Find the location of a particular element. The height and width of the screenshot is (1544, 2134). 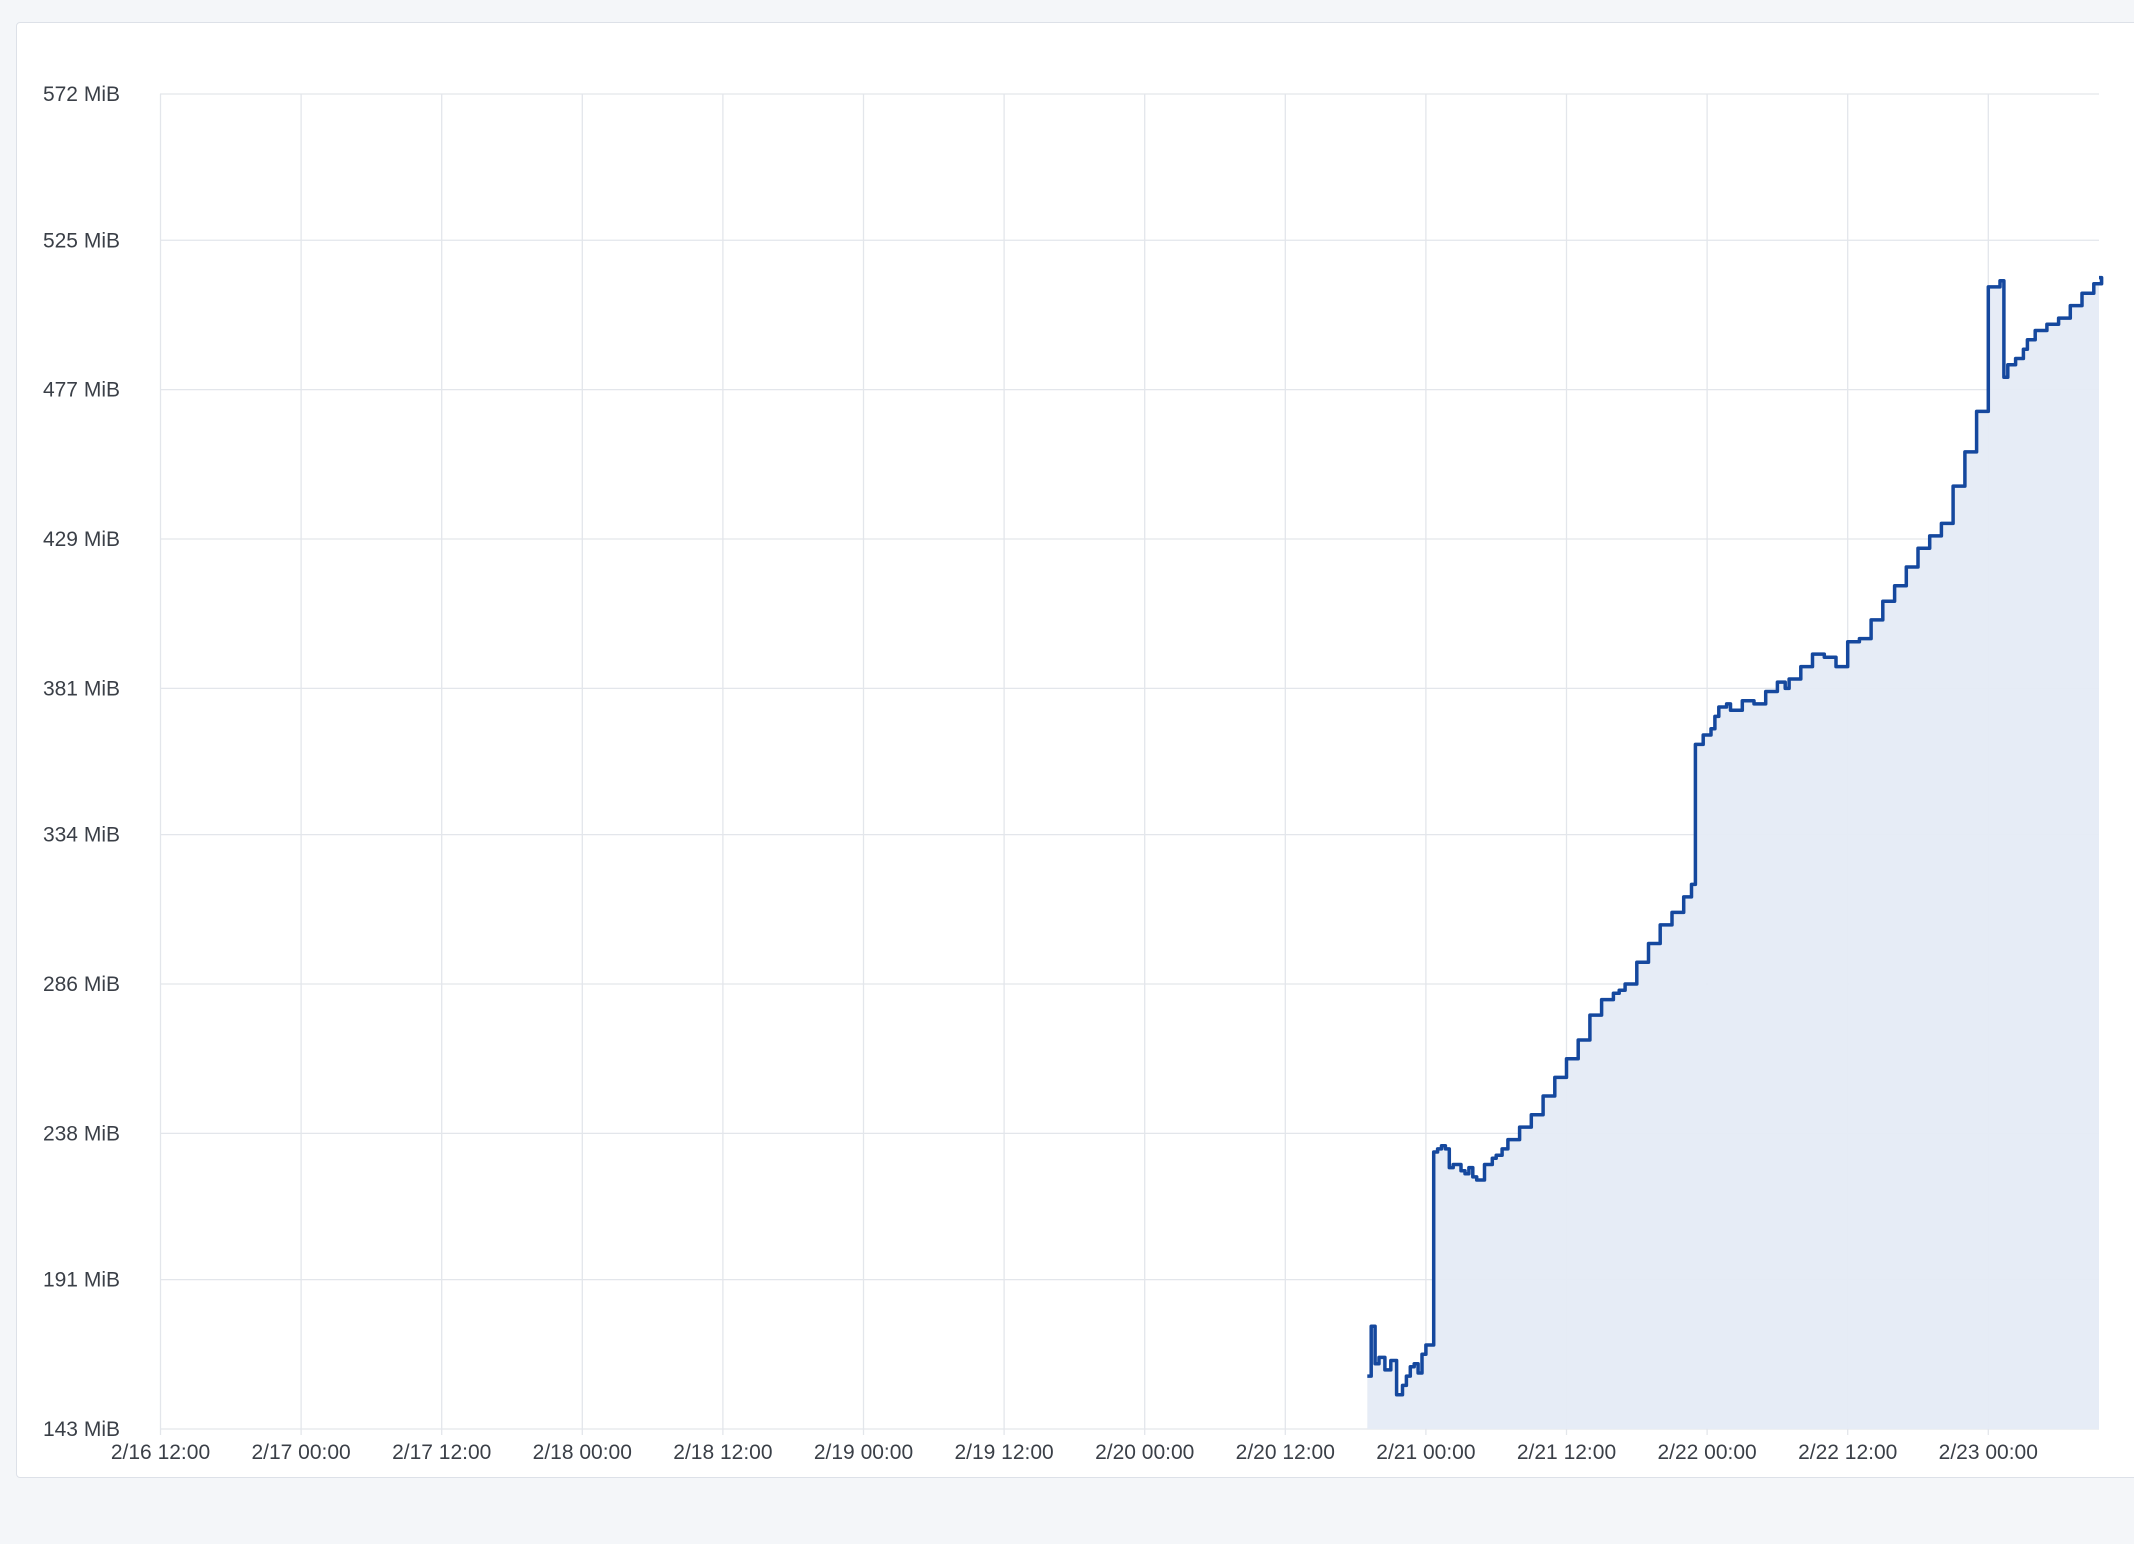

y-tick-label: 334 MiB is located at coordinates (81, 835).